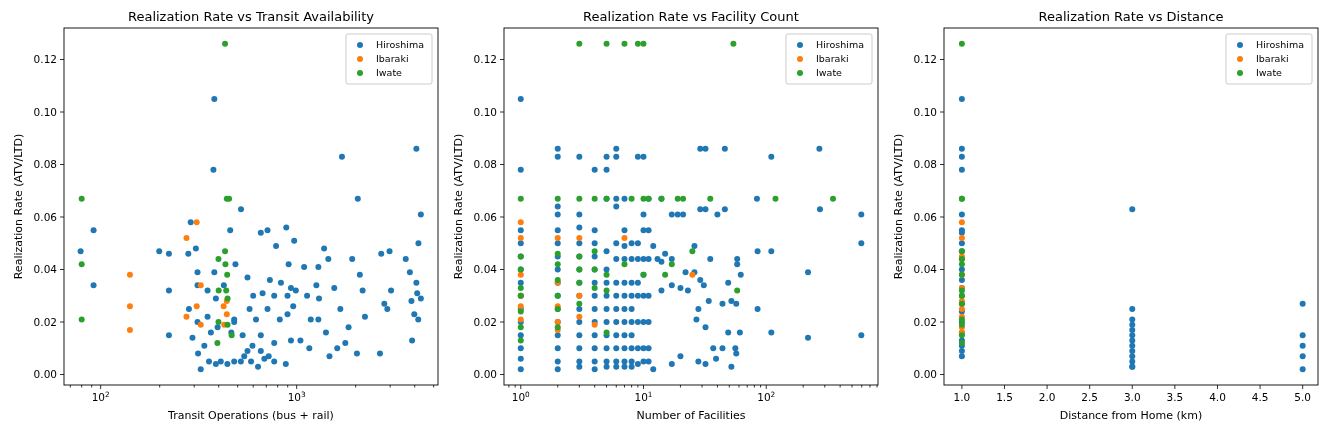 This screenshot has height=433, width=1330. What do you see at coordinates (1131, 415) in the screenshot?
I see `x-axis-title: Distance from Home (km)` at bounding box center [1131, 415].